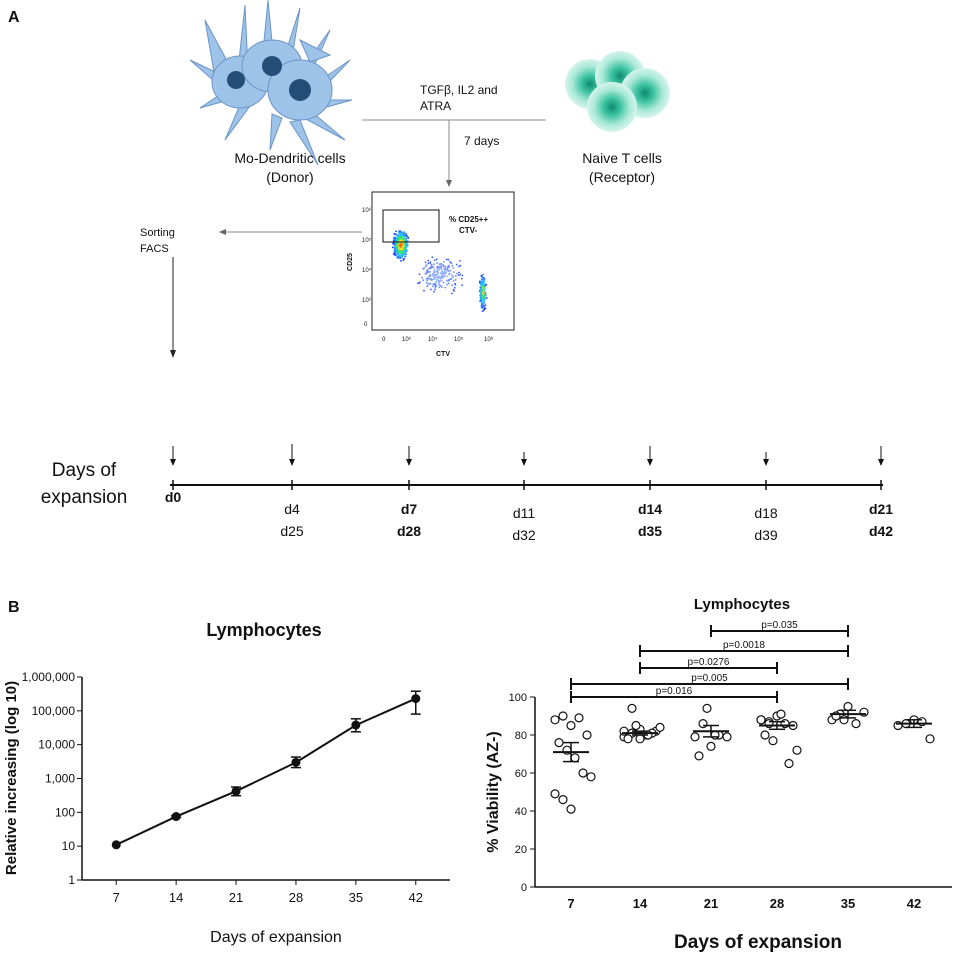 The height and width of the screenshot is (955, 957). What do you see at coordinates (779, 625) in the screenshot?
I see `p-value-label: p=0.035` at bounding box center [779, 625].